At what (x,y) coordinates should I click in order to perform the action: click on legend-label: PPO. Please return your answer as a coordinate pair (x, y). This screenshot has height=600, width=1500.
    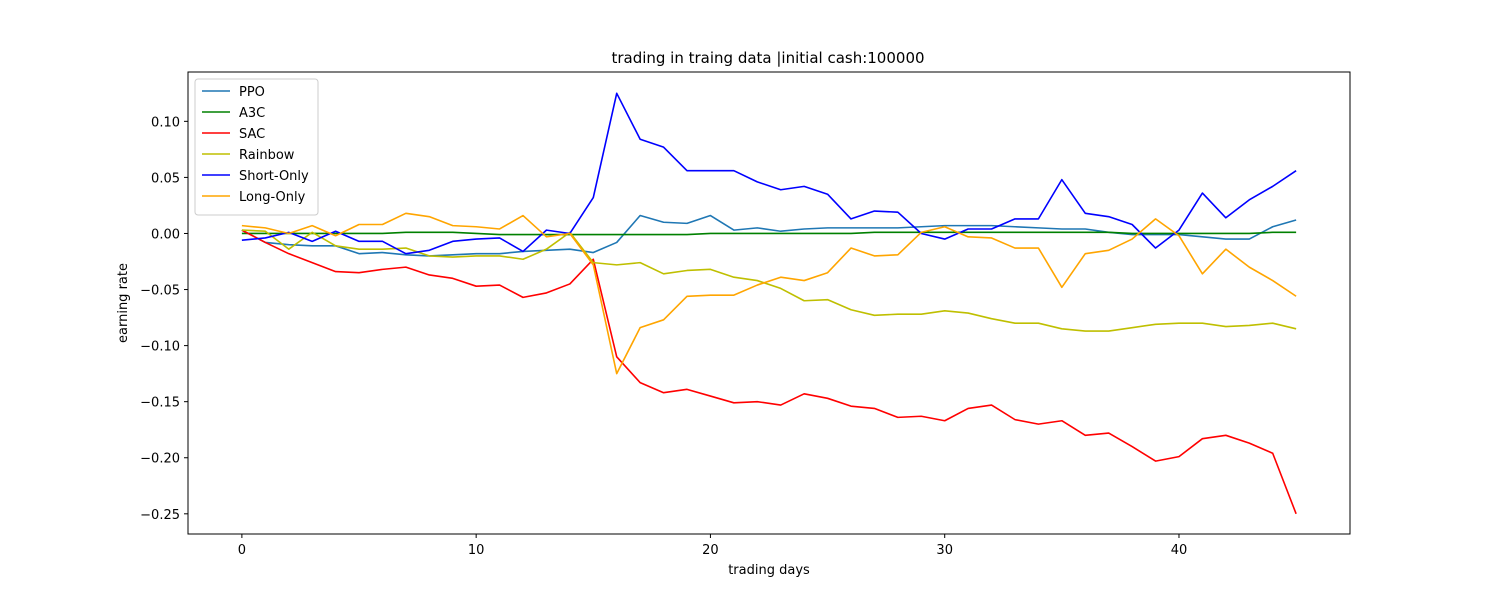
    Looking at the image, I should click on (252, 92).